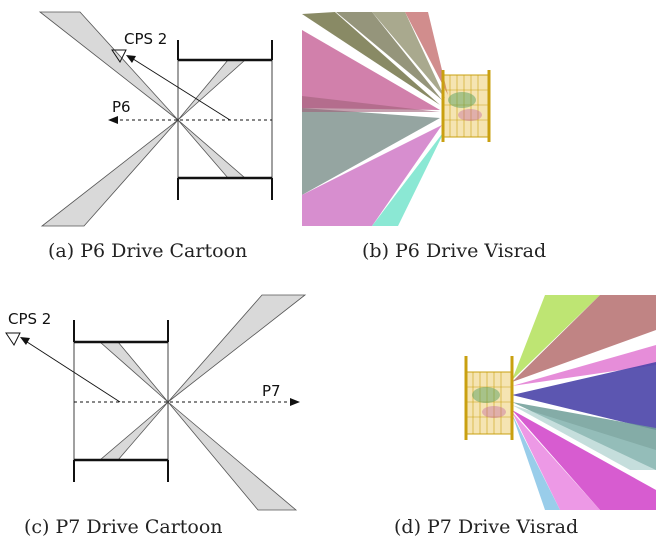  Describe the element at coordinates (72, 371) in the screenshot. I see `panel-c-cps-sightline` at that location.